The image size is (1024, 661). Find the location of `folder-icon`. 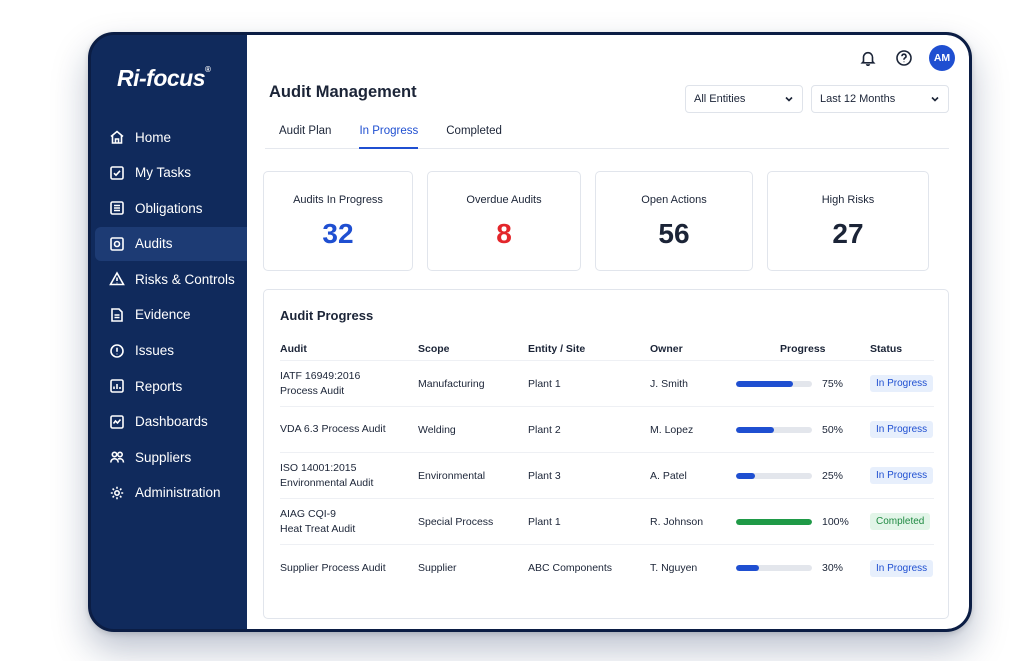

folder-icon is located at coordinates (117, 315).